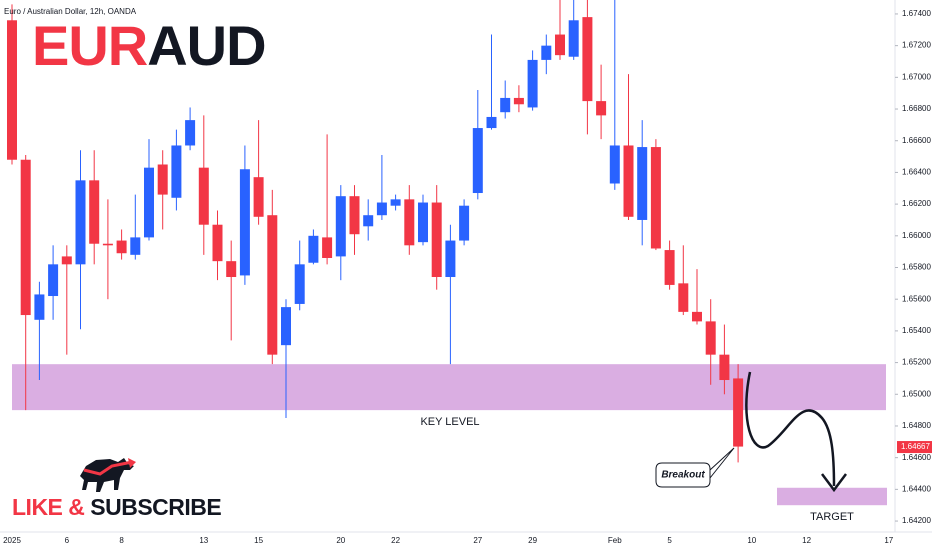 This screenshot has height=550, width=932. Describe the element at coordinates (916, 488) in the screenshot. I see `y-tick-label: 1.64400` at that location.